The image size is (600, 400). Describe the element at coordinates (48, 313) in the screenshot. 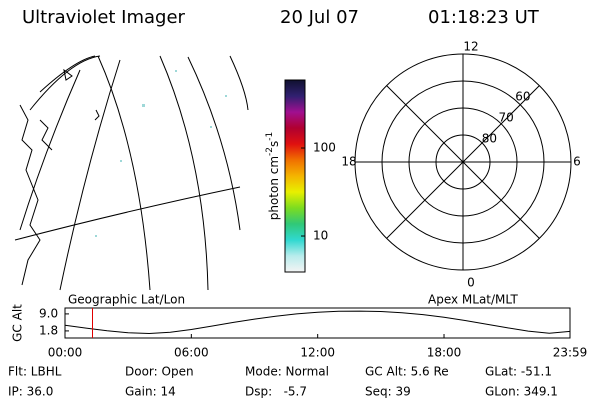

I see `y-tick-label: 9.0` at that location.